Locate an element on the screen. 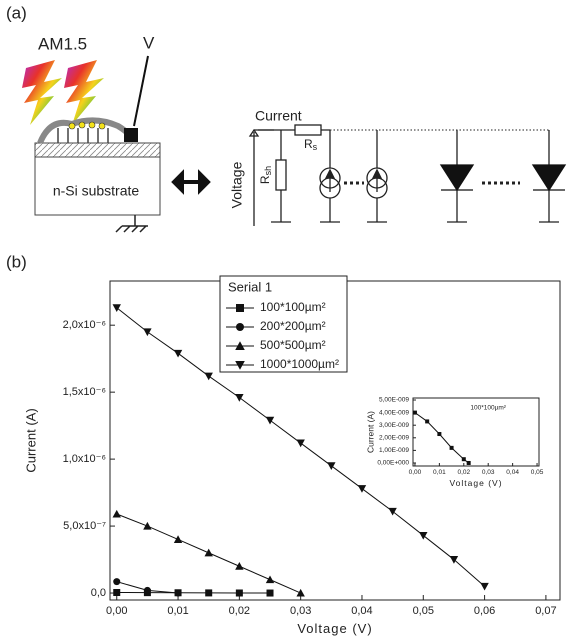 The width and height of the screenshot is (569, 639). annotation: 100*100µm² is located at coordinates (488, 408).